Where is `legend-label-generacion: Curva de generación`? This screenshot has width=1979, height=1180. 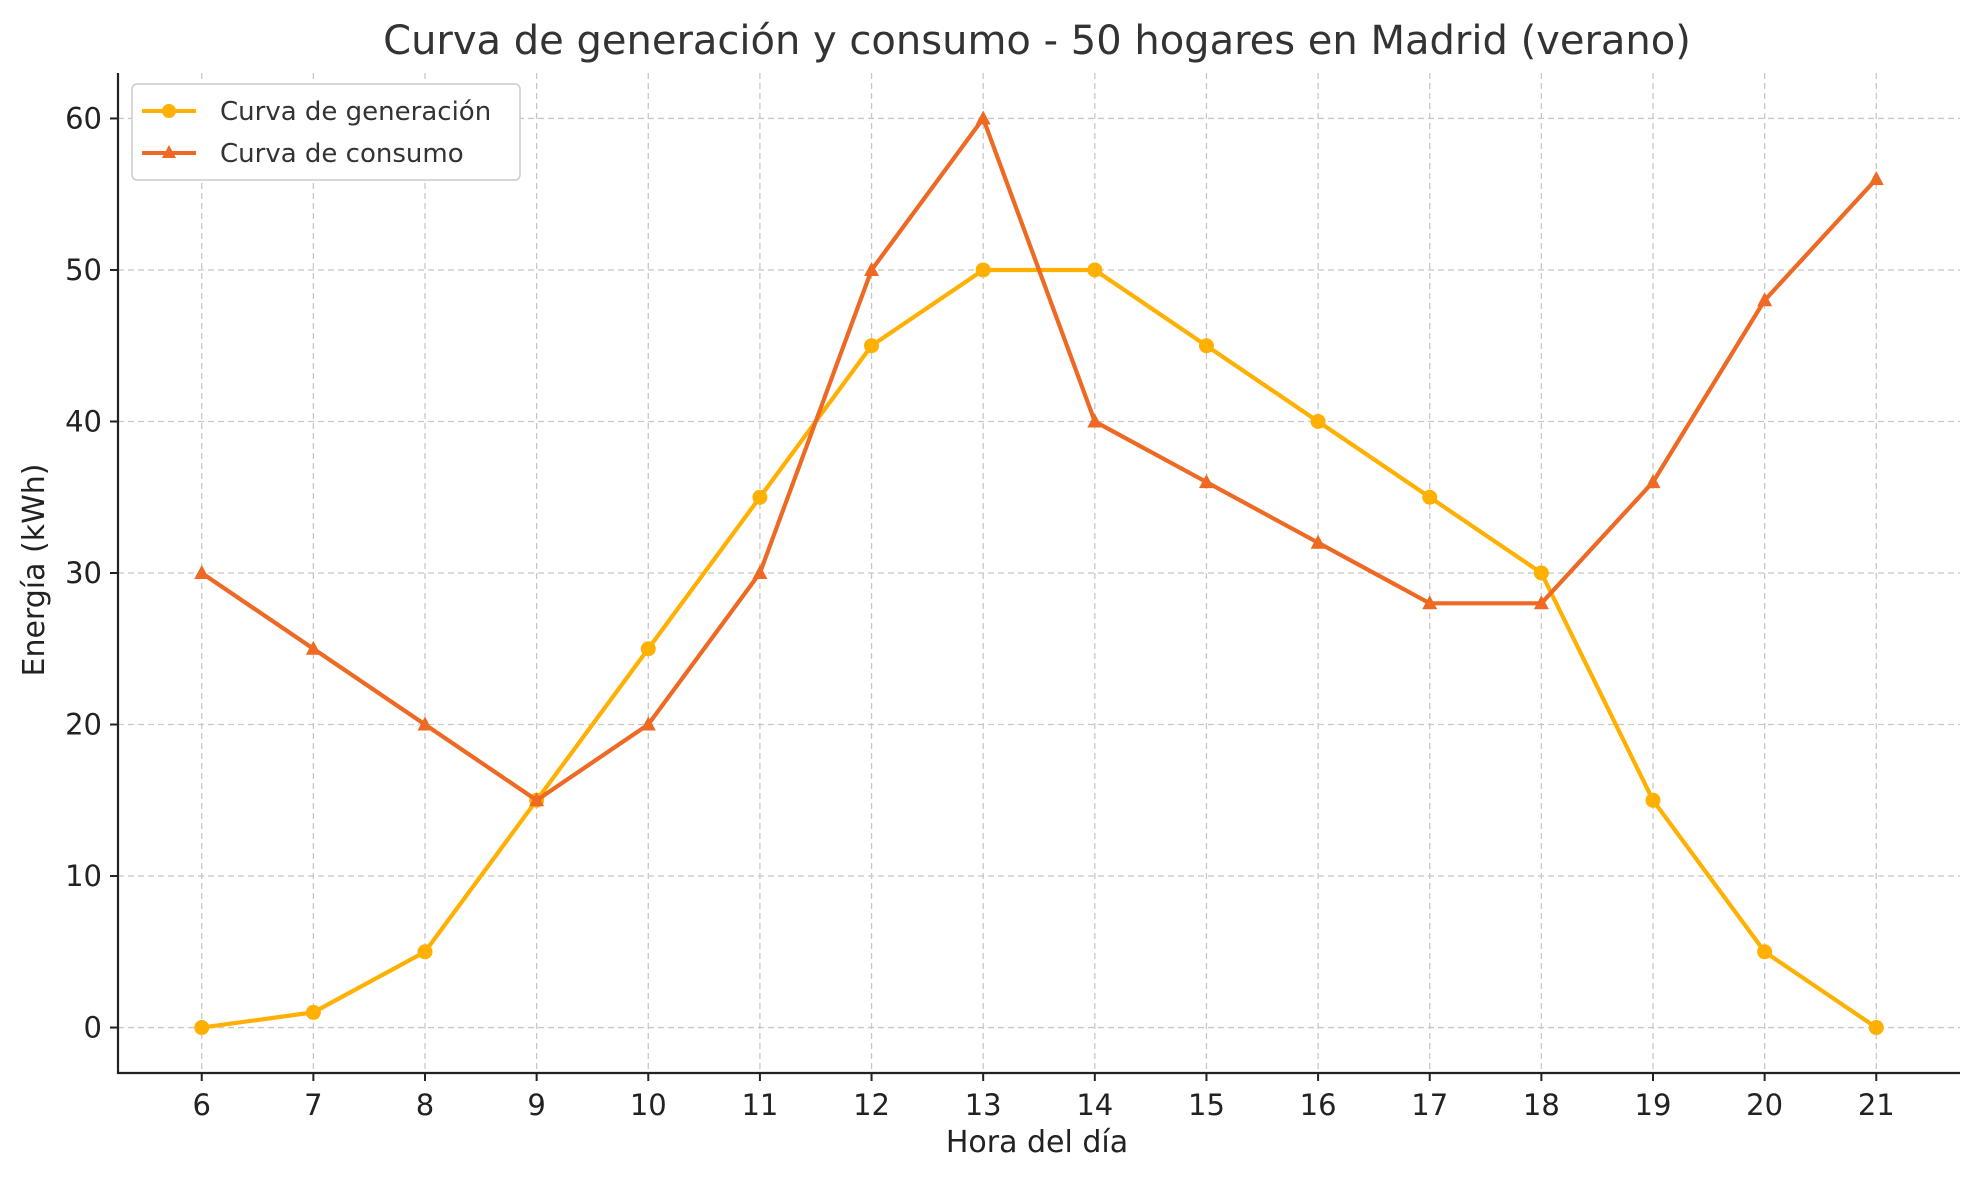 legend-label-generacion: Curva de generación is located at coordinates (355, 112).